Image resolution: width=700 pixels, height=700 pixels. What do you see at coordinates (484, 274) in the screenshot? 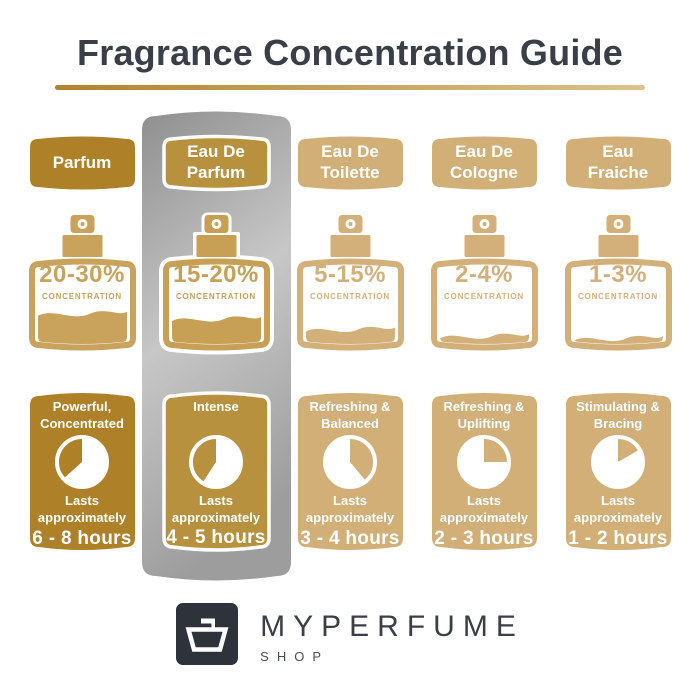
I see `concentration-value: 2-4%` at bounding box center [484, 274].